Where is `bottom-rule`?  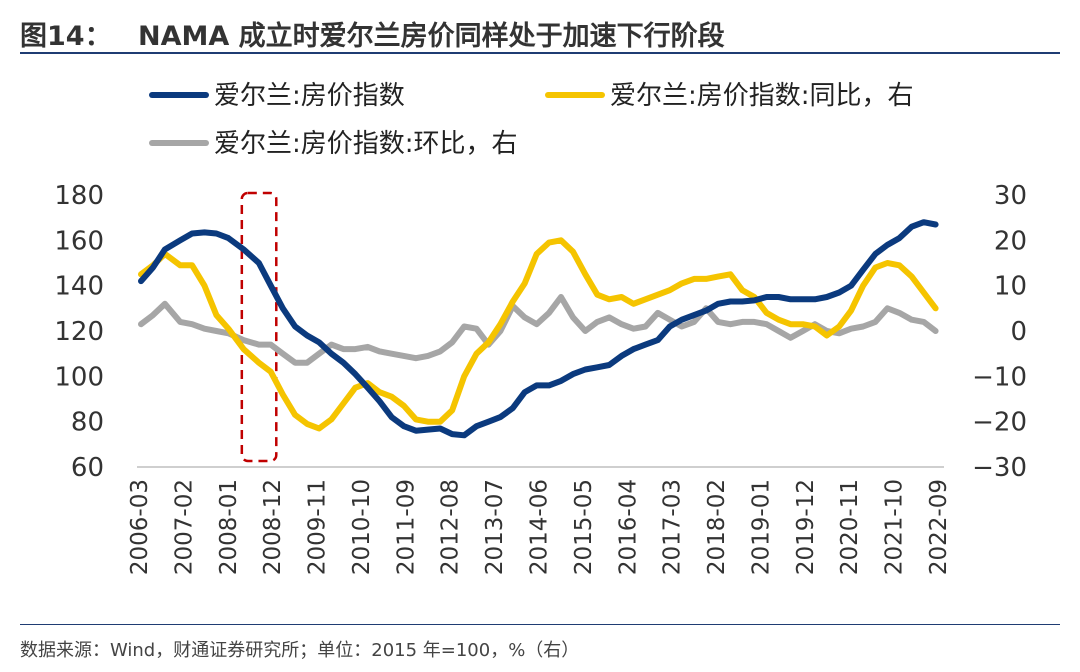
bottom-rule is located at coordinates (540, 624).